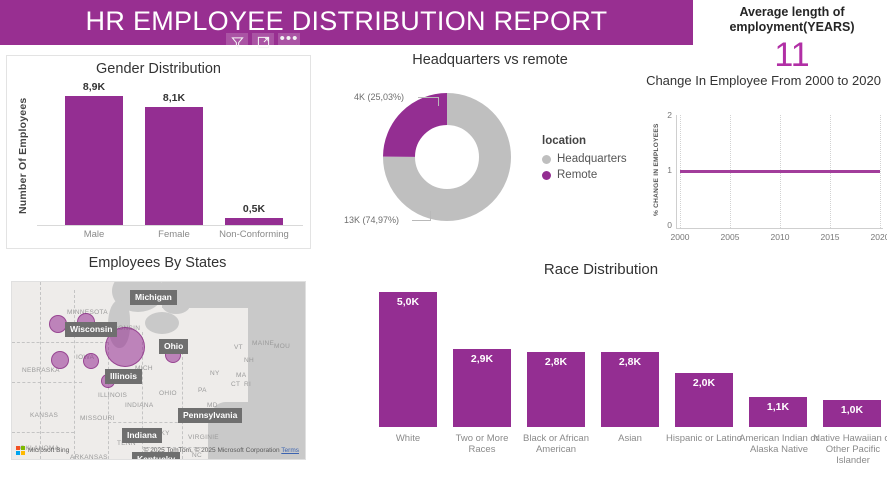 Image resolution: width=887 pixels, height=498 pixels. Describe the element at coordinates (202, 390) in the screenshot. I see `state-name-pa: PA` at that location.